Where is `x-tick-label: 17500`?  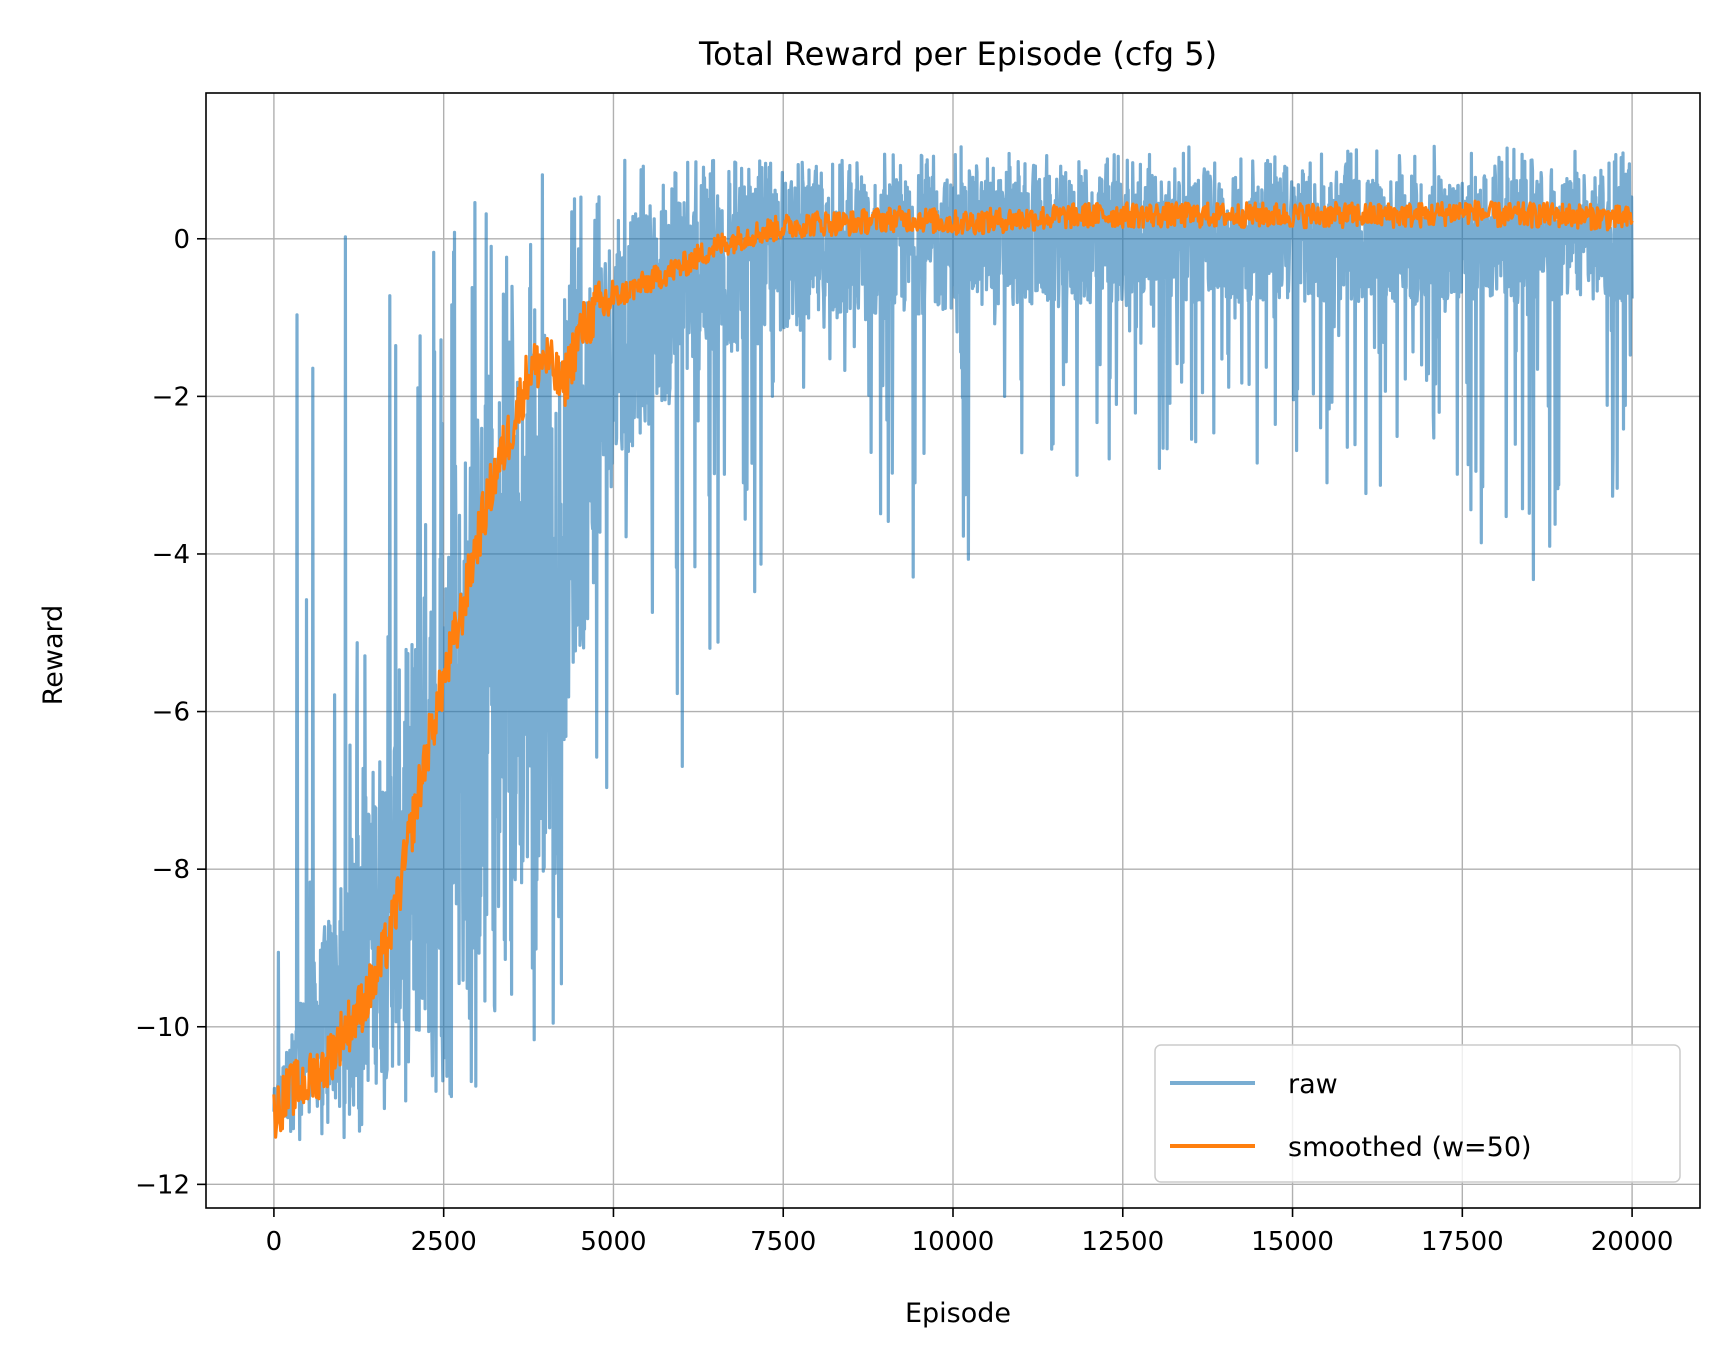 x-tick-label: 17500 is located at coordinates (1462, 1242).